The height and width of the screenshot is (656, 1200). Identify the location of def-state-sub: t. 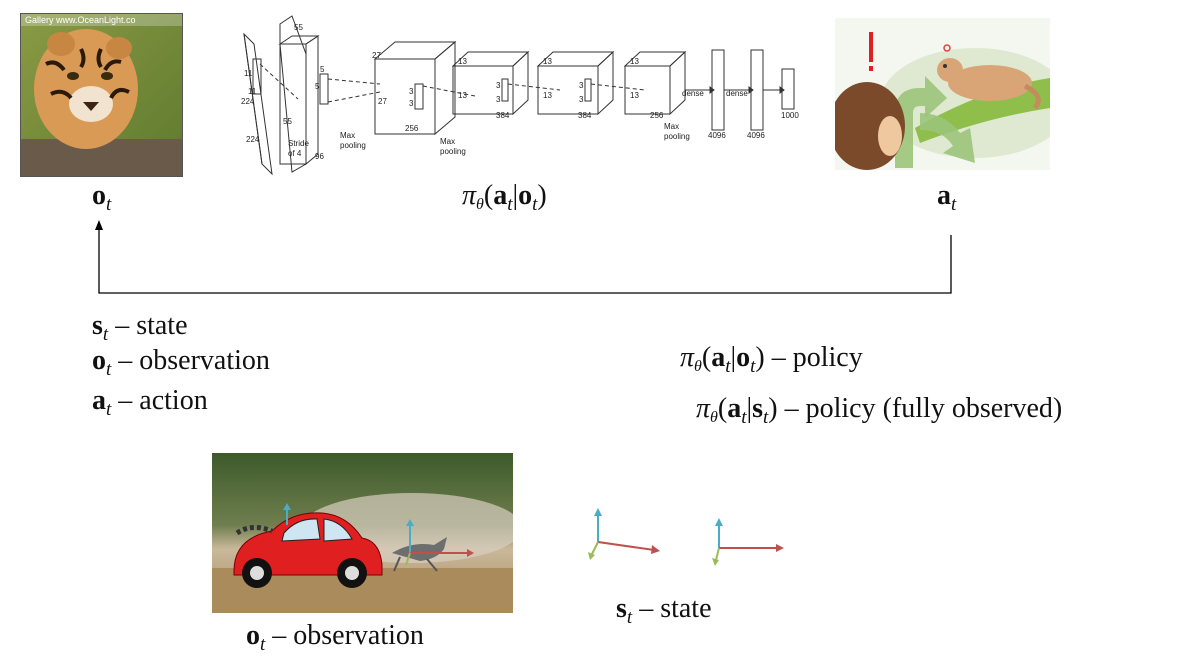
(105, 334).